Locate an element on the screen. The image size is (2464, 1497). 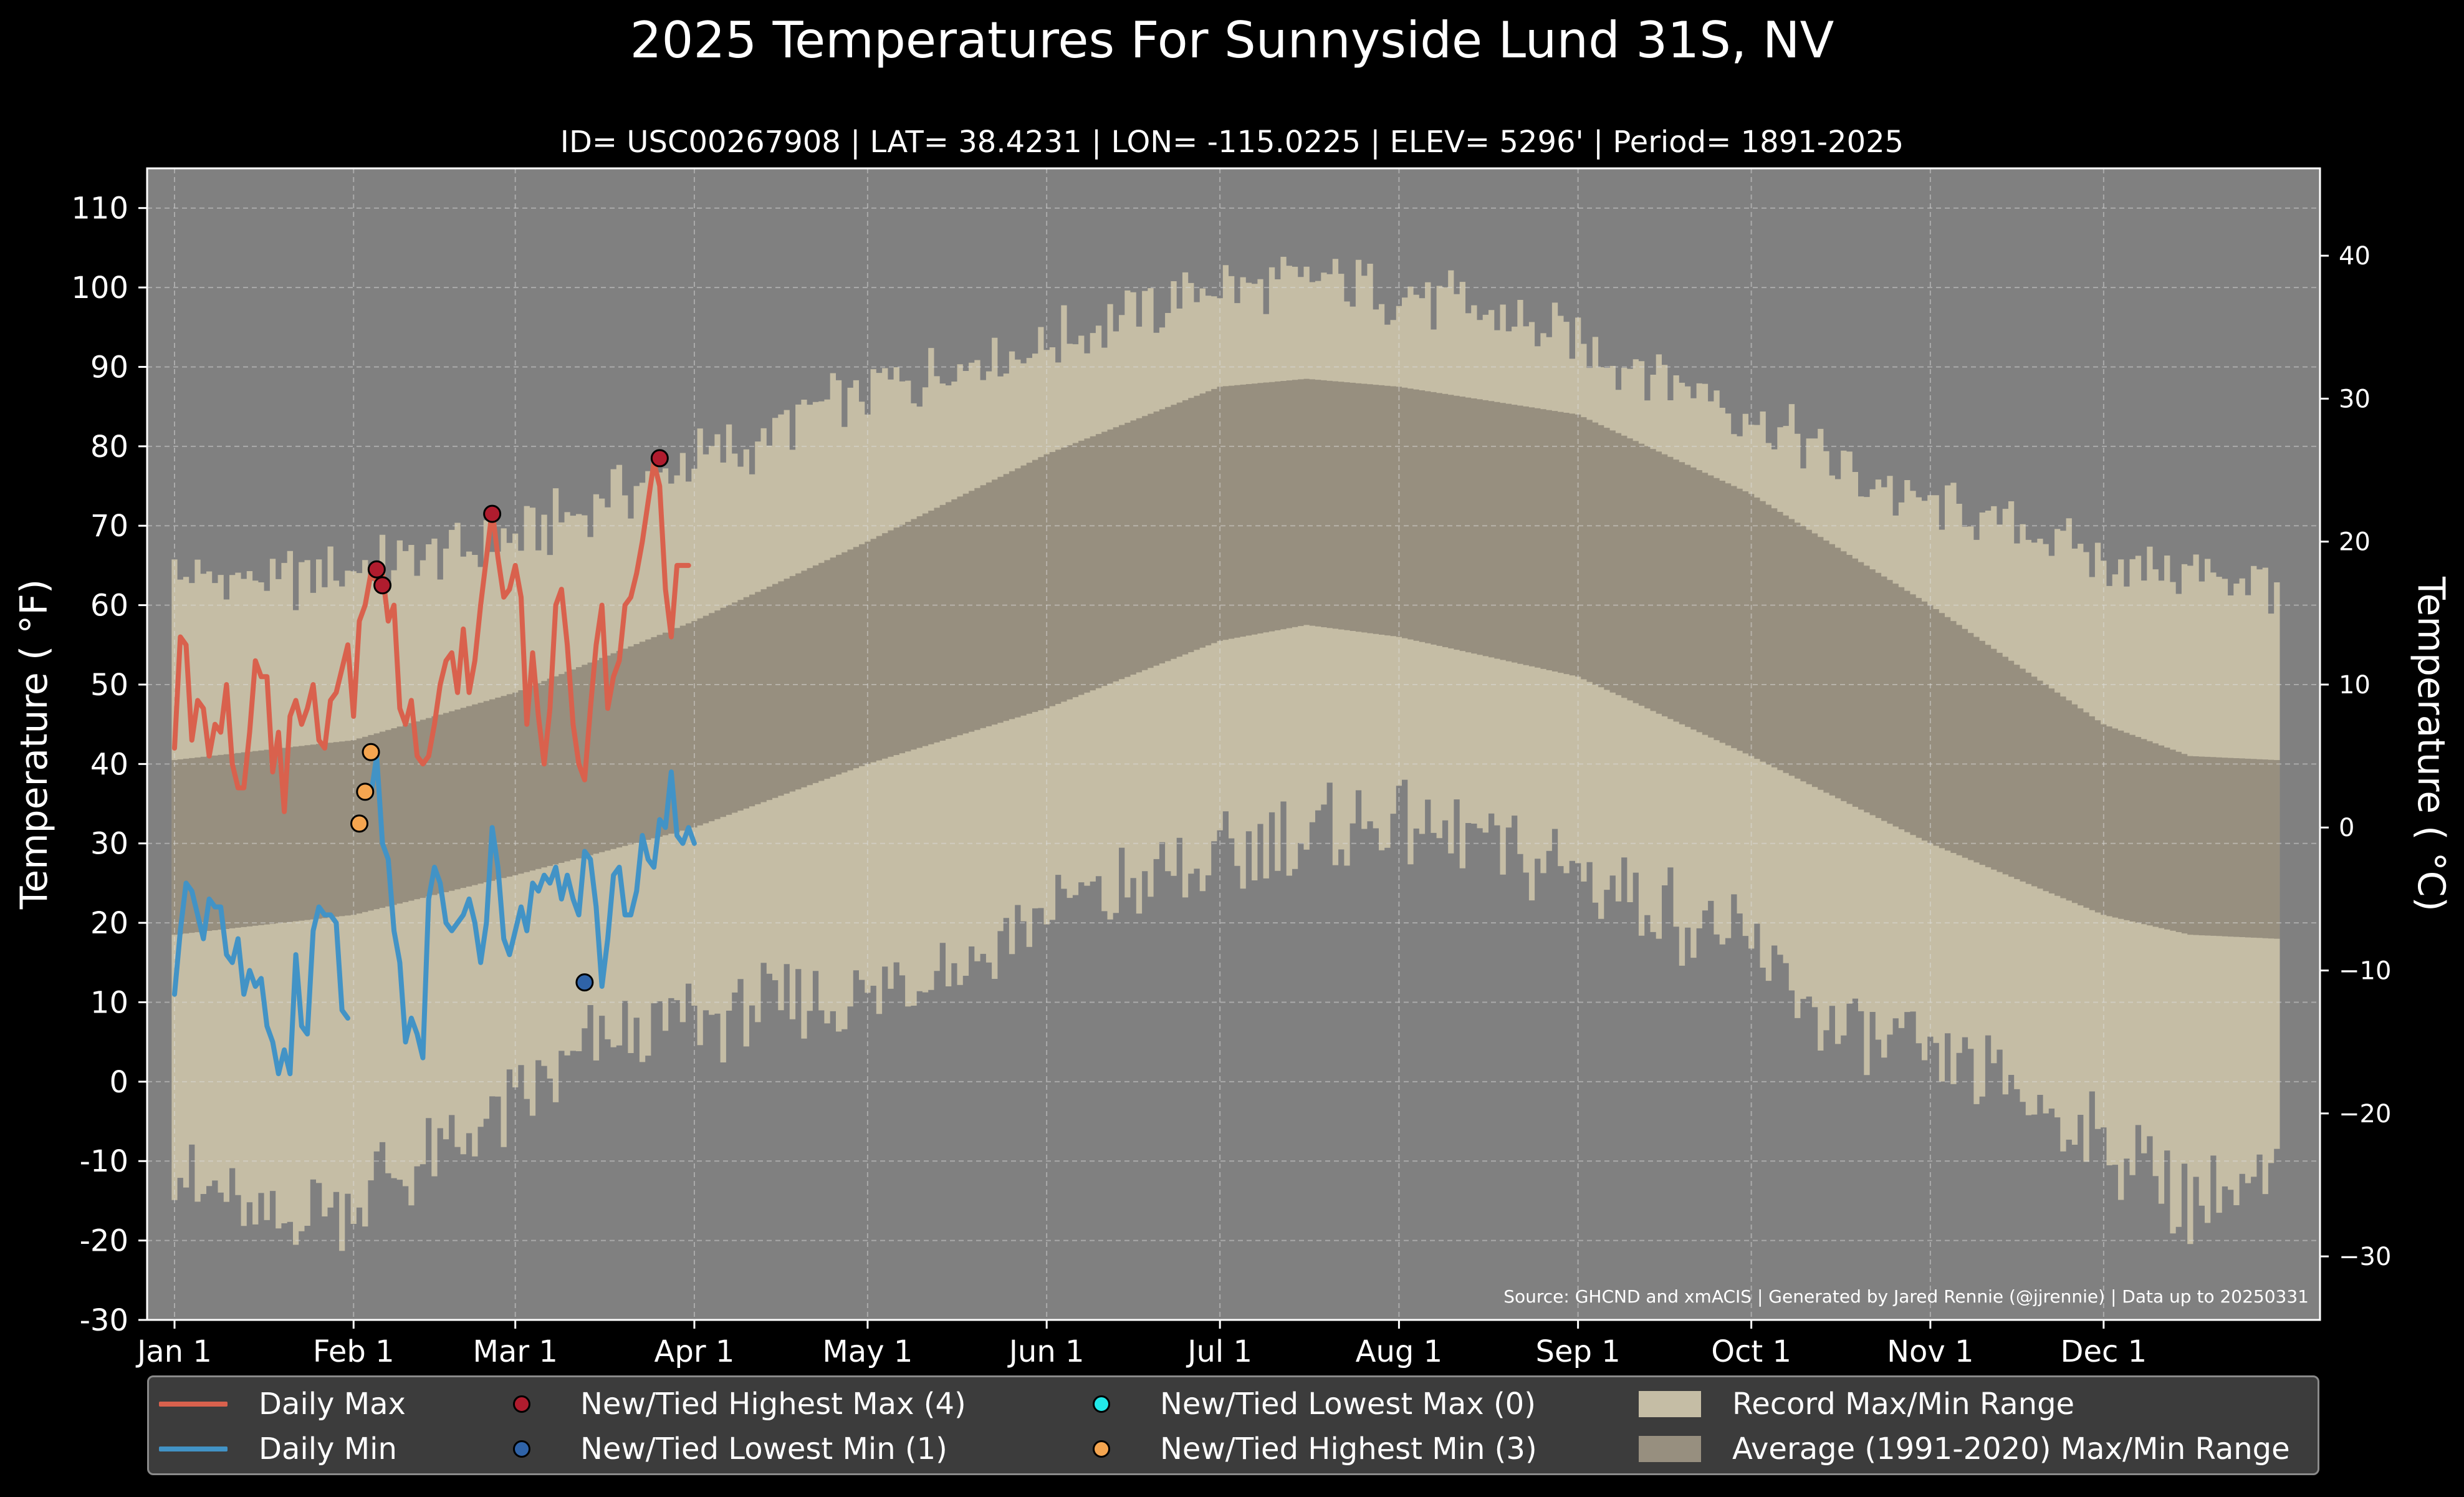
y2-tick-label: 20 is located at coordinates (2355, 542).